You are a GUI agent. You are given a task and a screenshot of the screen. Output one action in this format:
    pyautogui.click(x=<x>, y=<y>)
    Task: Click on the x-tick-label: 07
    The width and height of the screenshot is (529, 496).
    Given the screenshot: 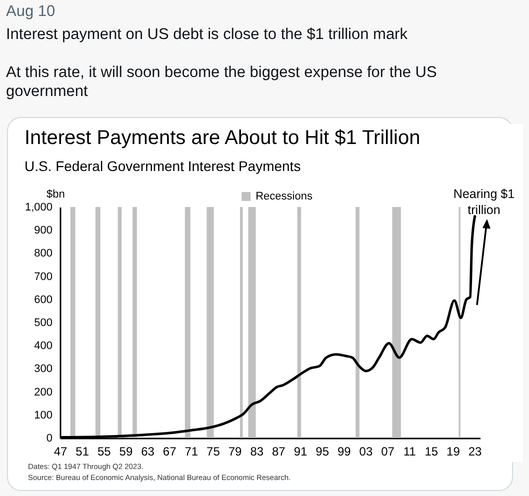 What is the action you would take?
    pyautogui.click(x=388, y=451)
    